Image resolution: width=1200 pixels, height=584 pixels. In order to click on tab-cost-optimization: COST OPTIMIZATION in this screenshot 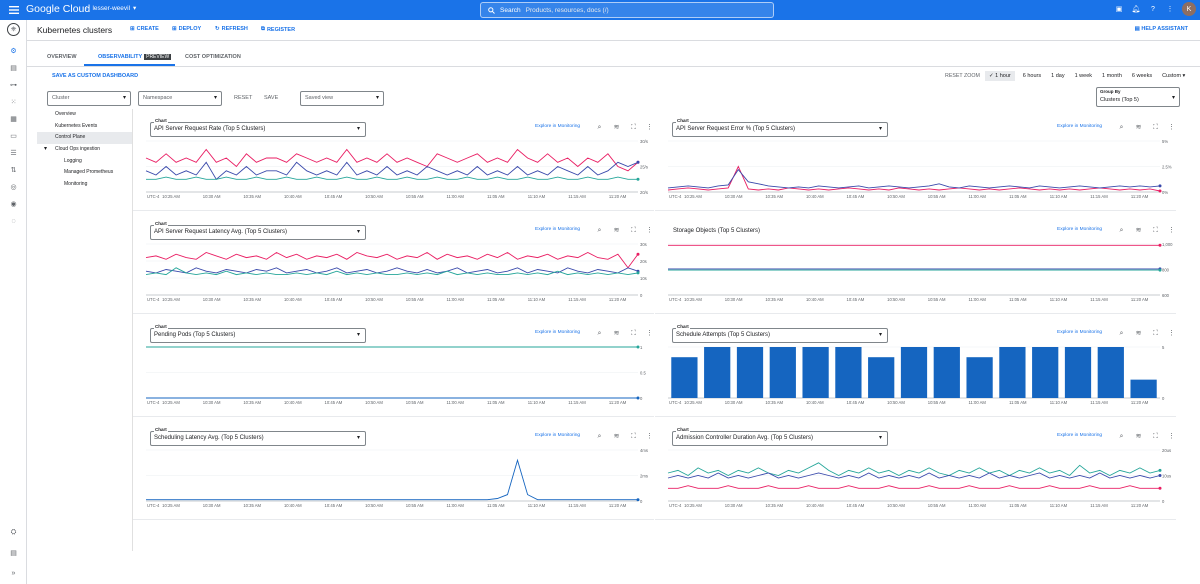, I will do `click(213, 57)`.